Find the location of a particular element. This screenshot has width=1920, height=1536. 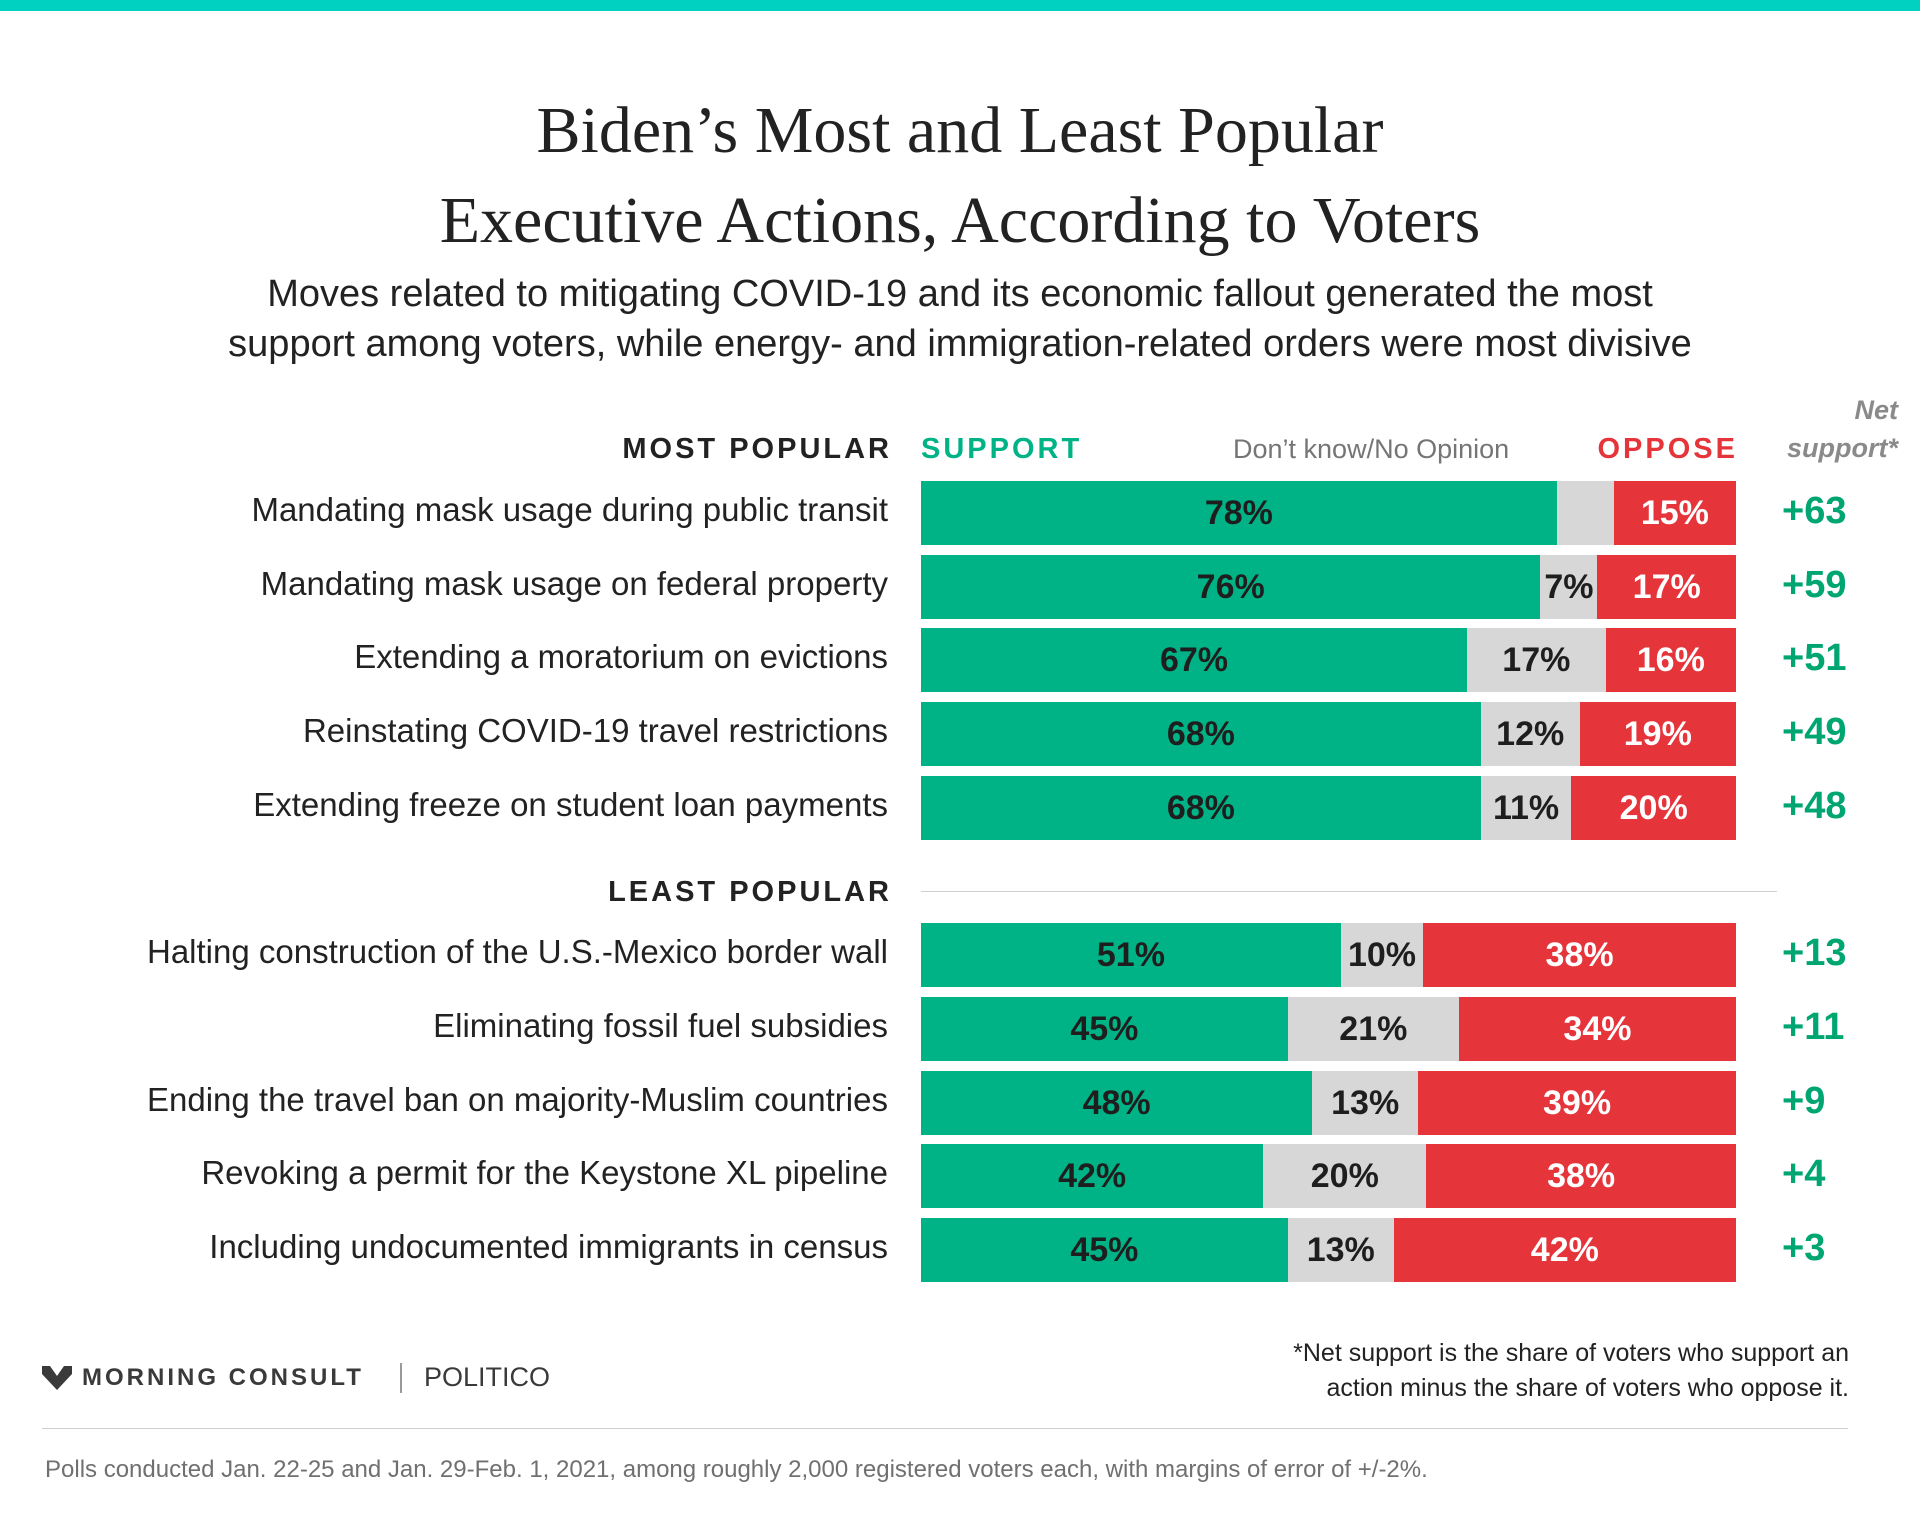

bar-segment-dont-know: 12% is located at coordinates (1530, 734).